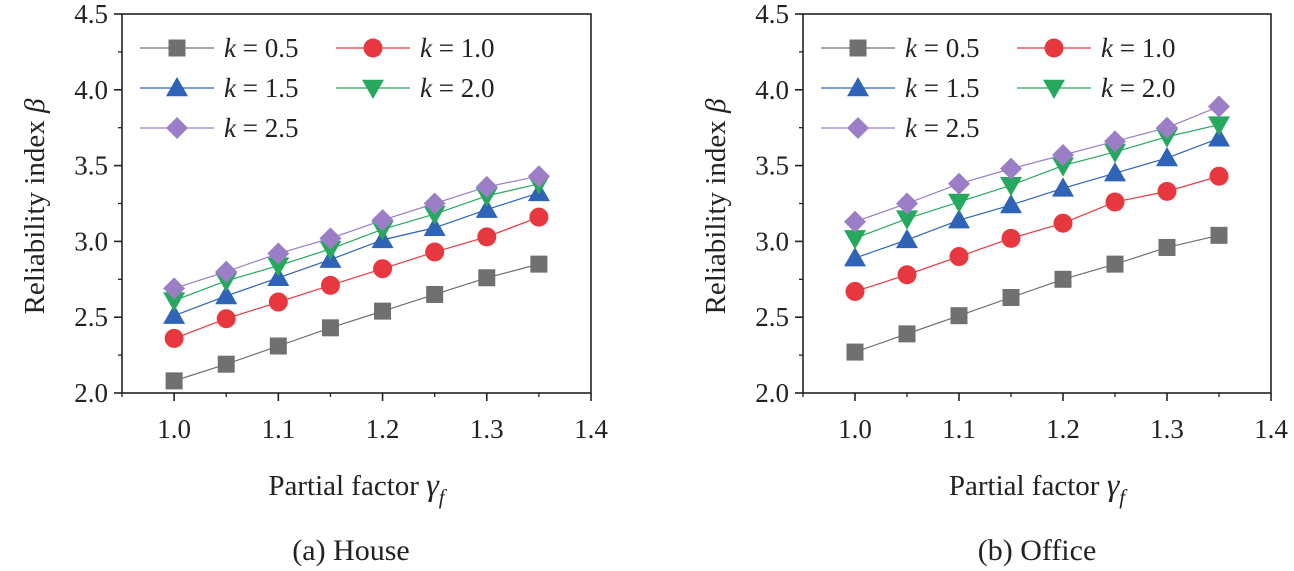 This screenshot has height=571, width=1294. What do you see at coordinates (35, 206) in the screenshot?
I see `y-axis-title: Reliability index β` at bounding box center [35, 206].